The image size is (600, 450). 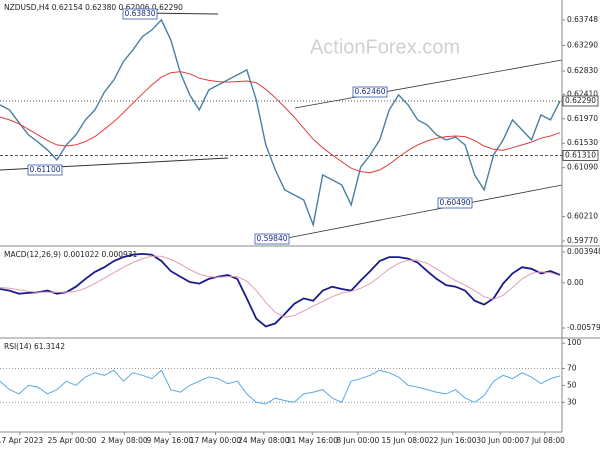 What do you see at coordinates (572, 401) in the screenshot?
I see `y-tick-label: 30` at bounding box center [572, 401].